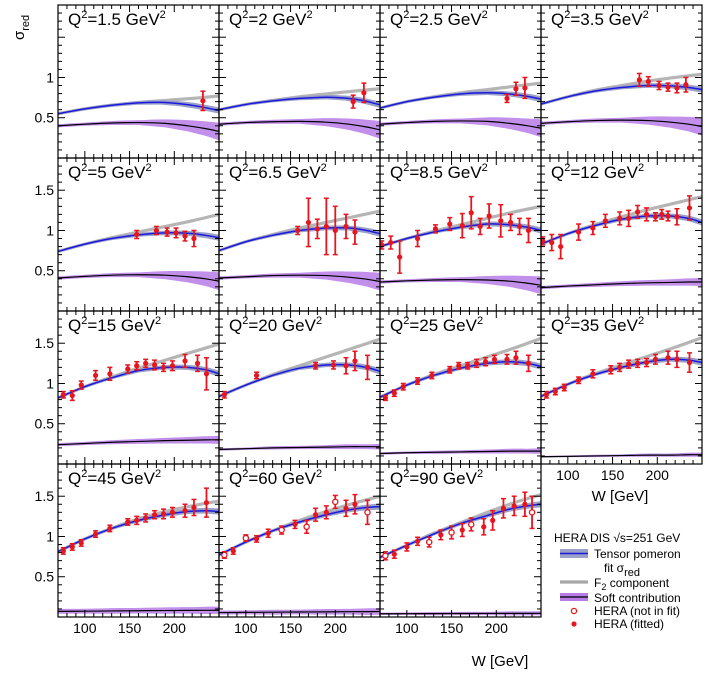 The width and height of the screenshot is (706, 680). I want to click on legend-f2-label: F2 component, so click(632, 584).